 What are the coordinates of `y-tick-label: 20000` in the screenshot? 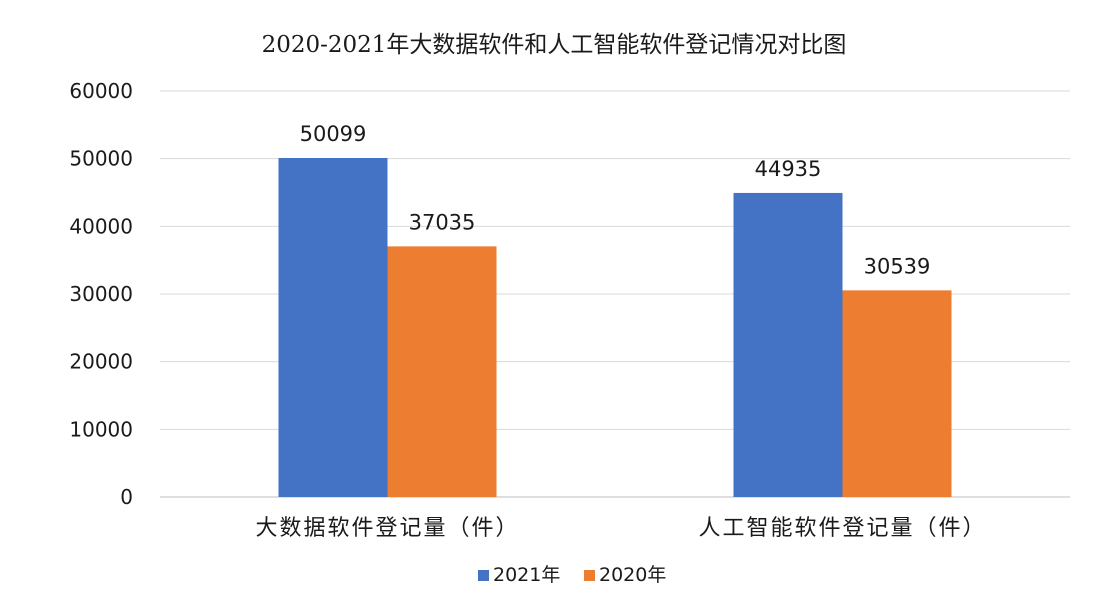 It's located at (101, 362).